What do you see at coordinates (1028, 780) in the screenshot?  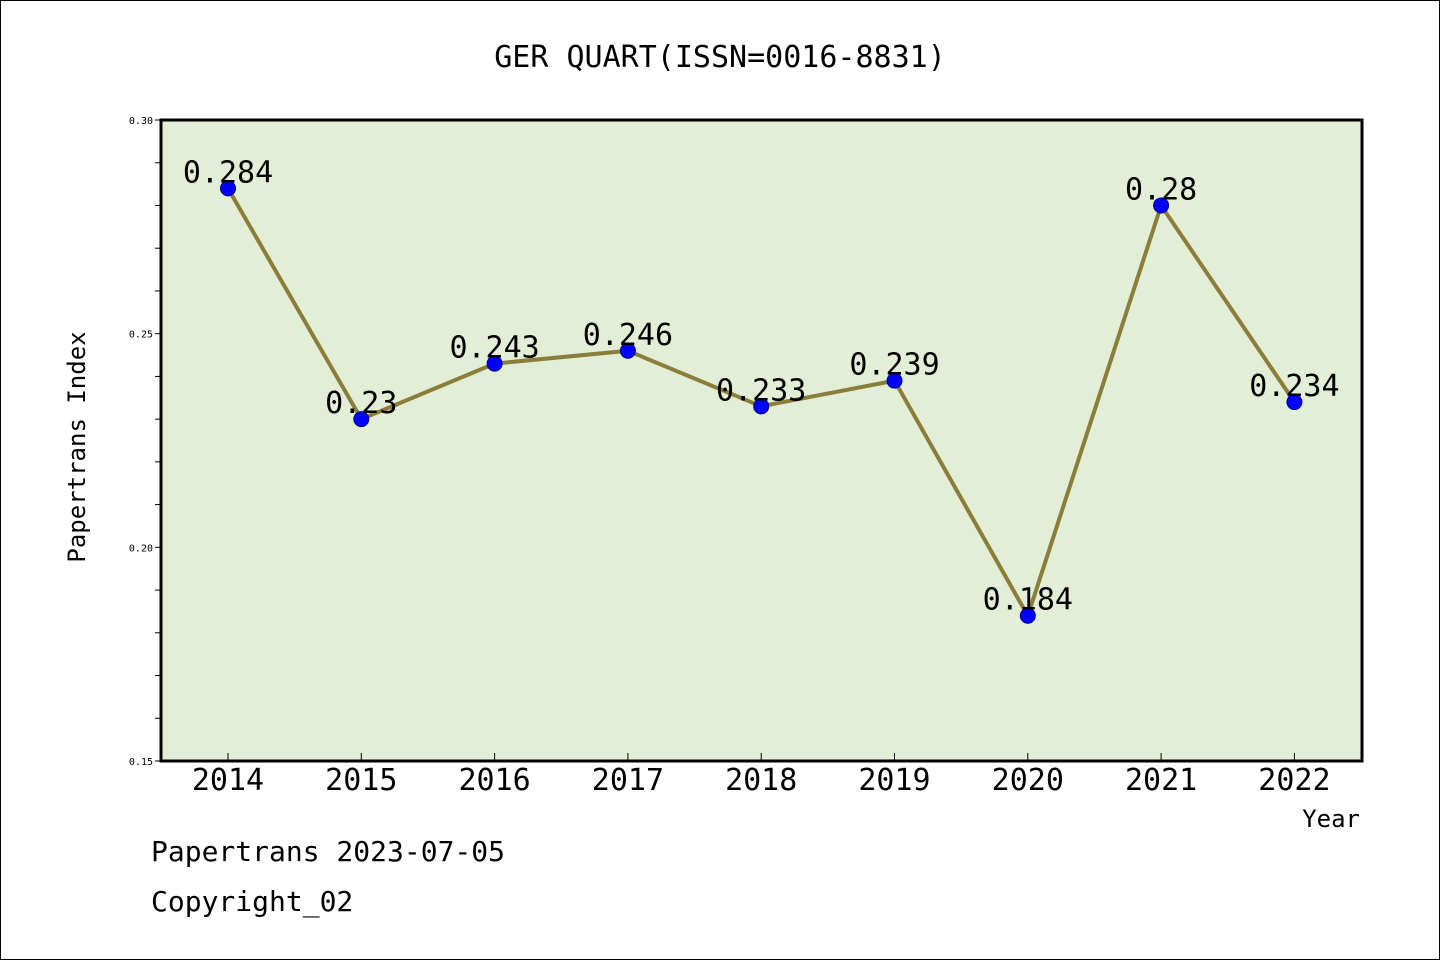 I see `x-tick-label: 2020` at bounding box center [1028, 780].